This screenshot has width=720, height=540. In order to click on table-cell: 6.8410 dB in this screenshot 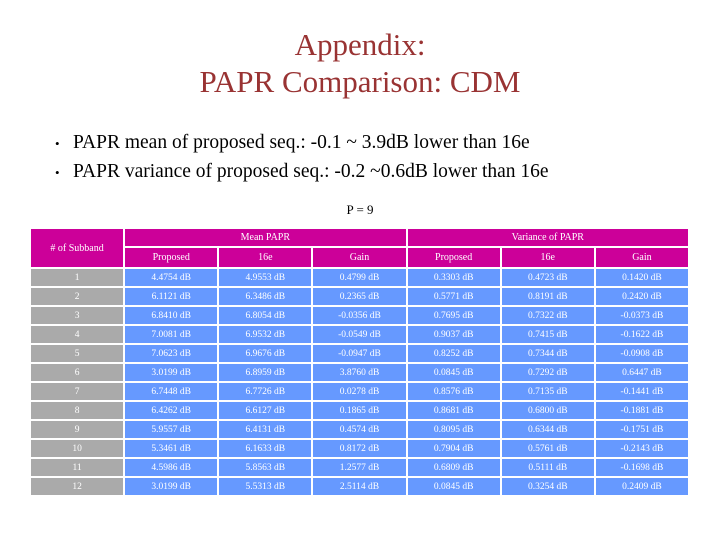, I will do `click(171, 315)`.